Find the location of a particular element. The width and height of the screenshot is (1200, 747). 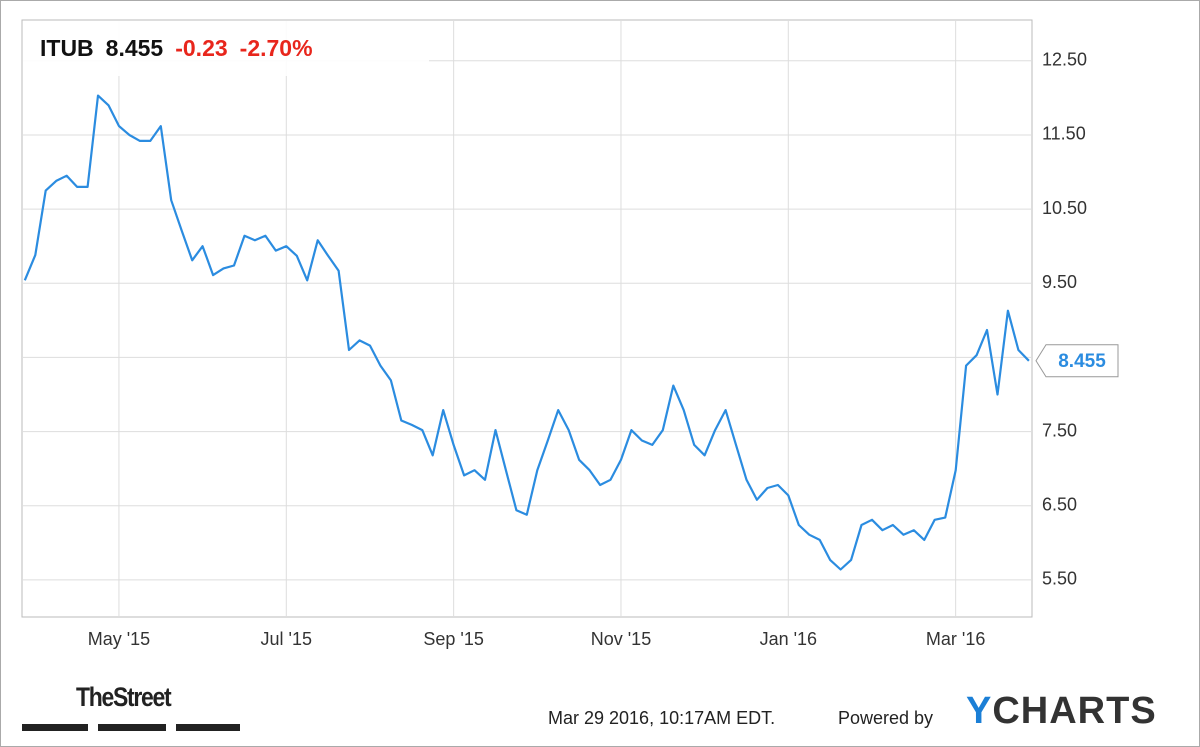

brand: YCHARTS is located at coordinates (1061, 711).